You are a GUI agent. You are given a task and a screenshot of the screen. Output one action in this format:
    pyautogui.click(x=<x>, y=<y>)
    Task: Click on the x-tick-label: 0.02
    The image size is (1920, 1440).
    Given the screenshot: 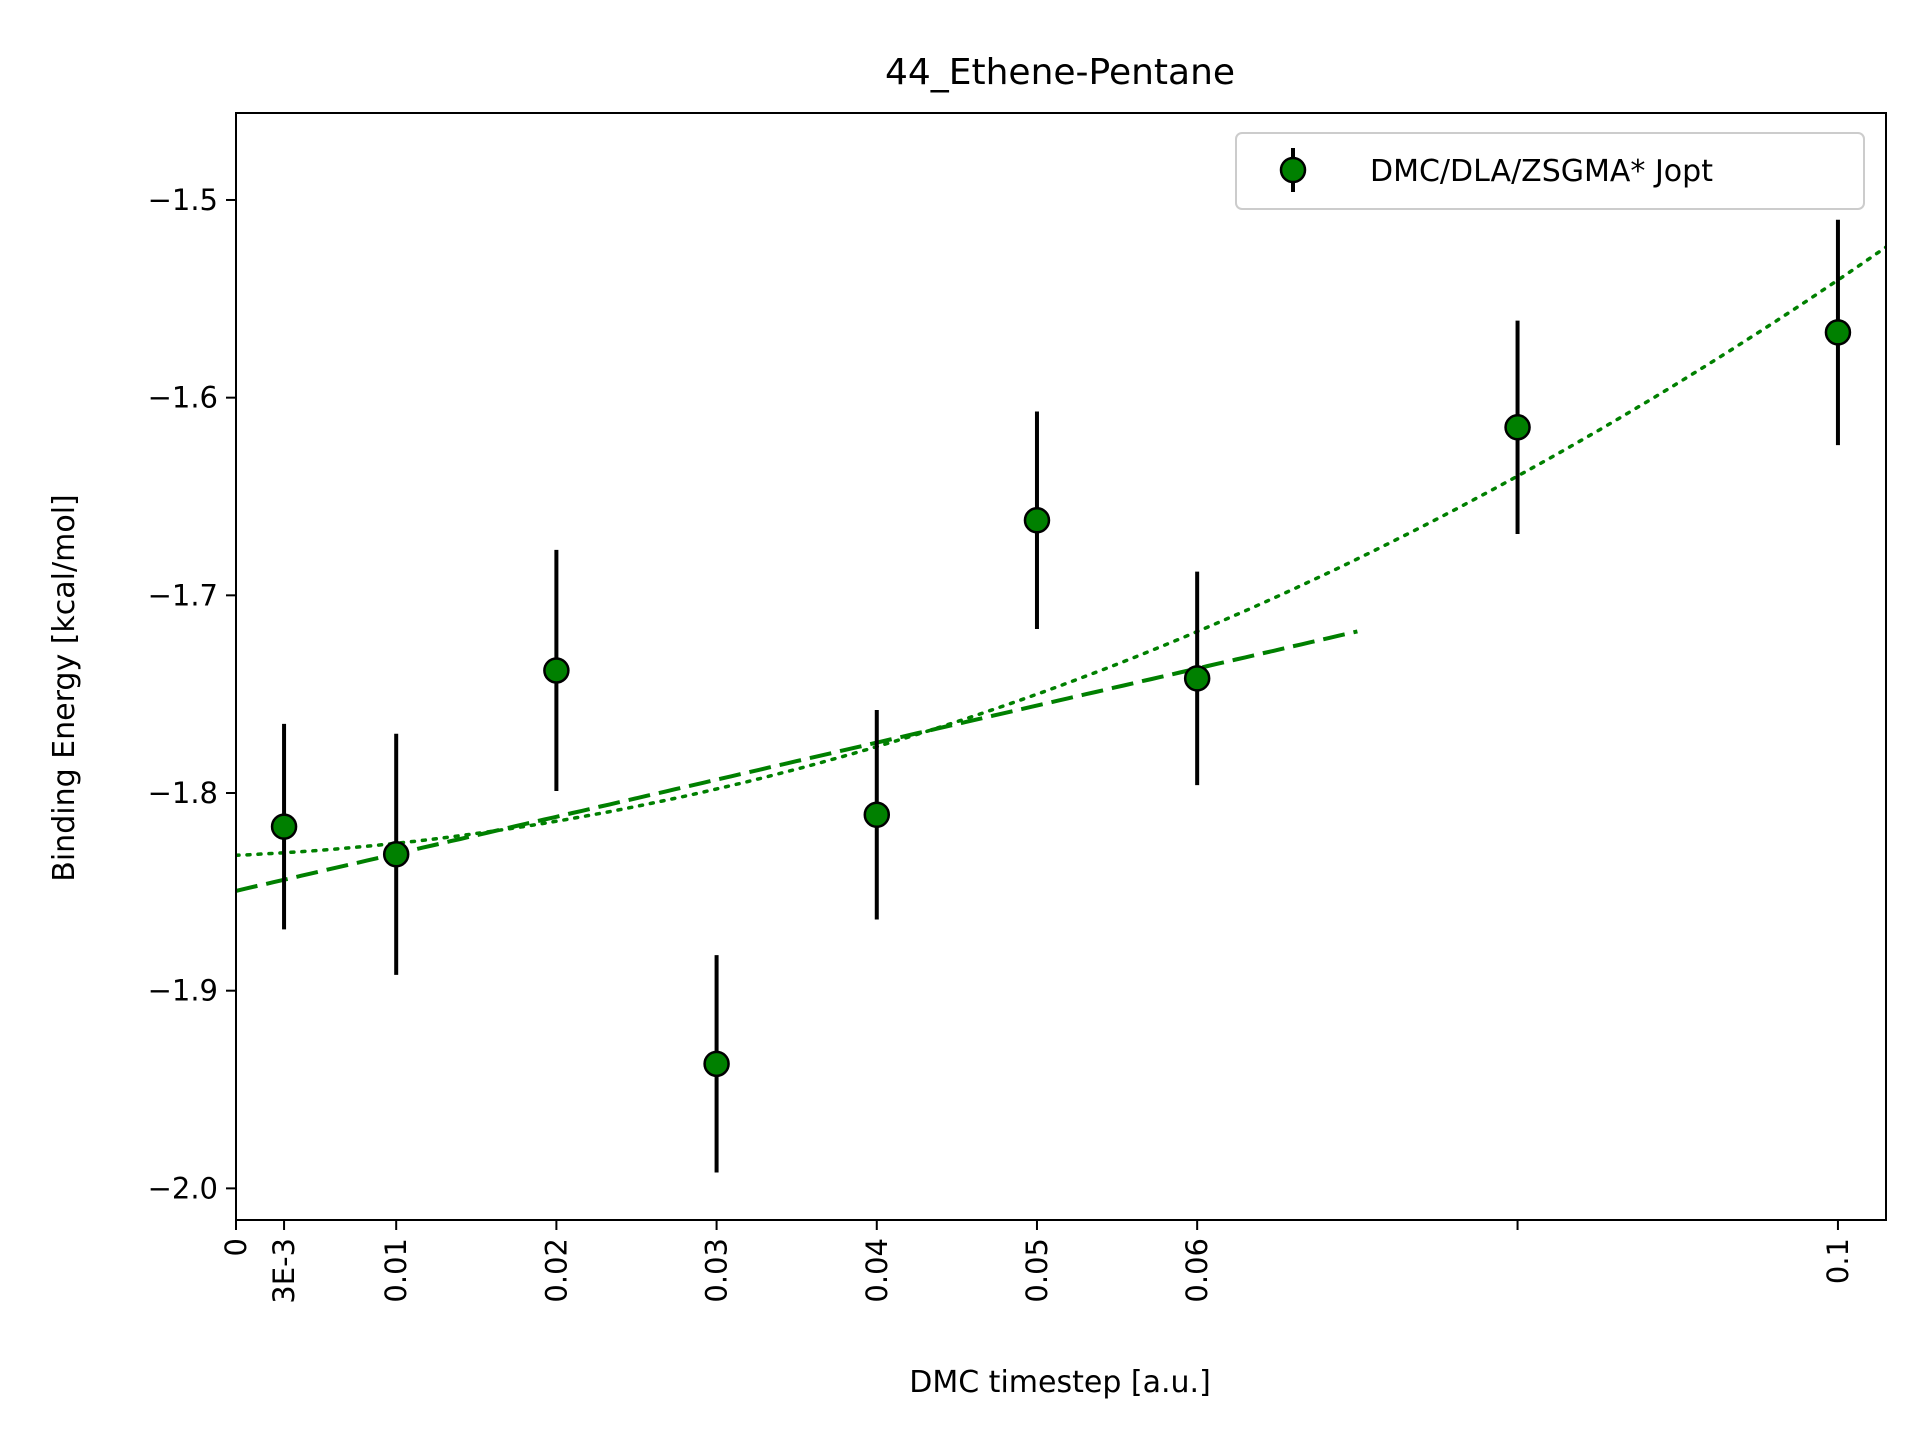 What is the action you would take?
    pyautogui.click(x=556, y=1270)
    